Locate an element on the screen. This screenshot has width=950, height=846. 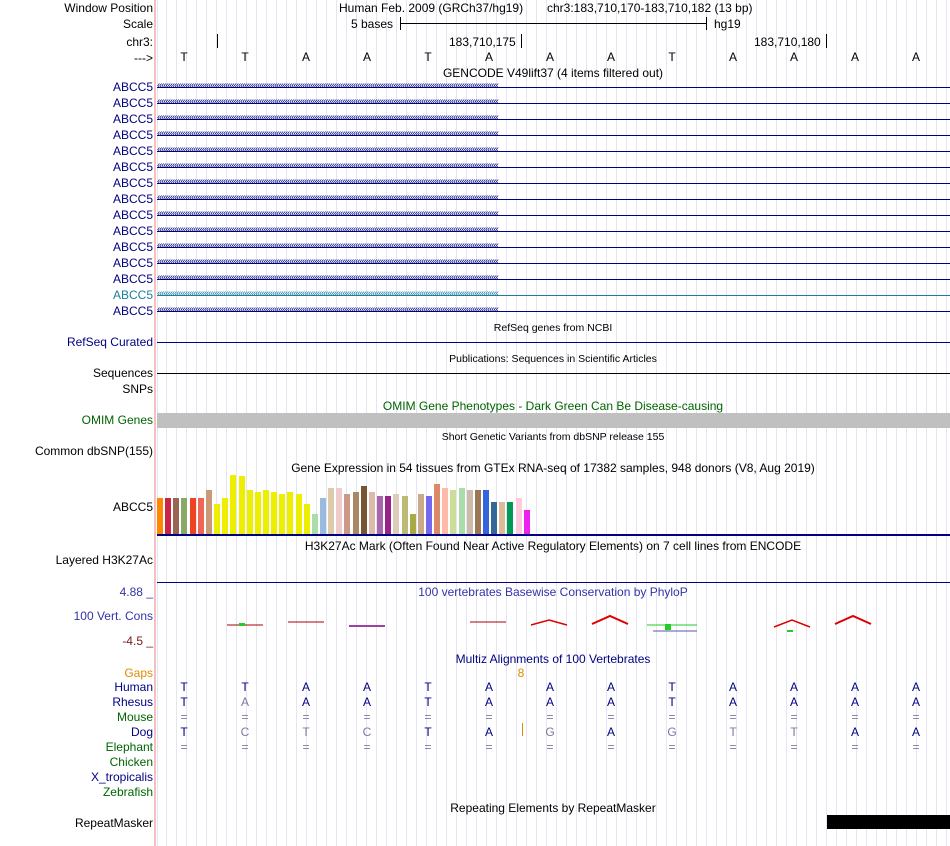
omim-label: OMIM Genes is located at coordinates (117, 420).